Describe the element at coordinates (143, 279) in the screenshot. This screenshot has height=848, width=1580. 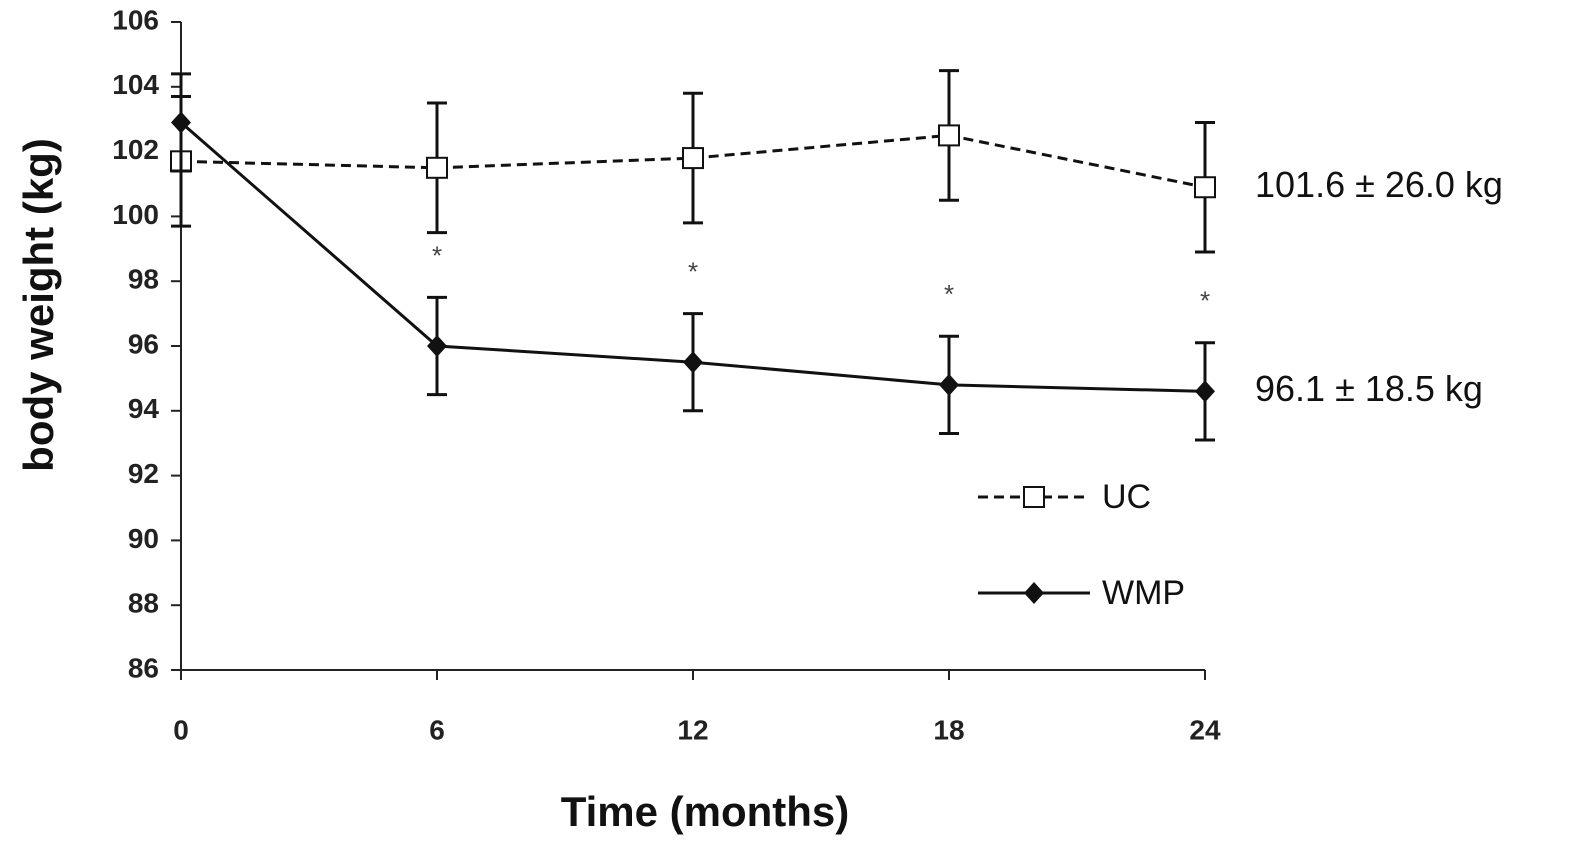
I see `y-tick-label: 98` at that location.